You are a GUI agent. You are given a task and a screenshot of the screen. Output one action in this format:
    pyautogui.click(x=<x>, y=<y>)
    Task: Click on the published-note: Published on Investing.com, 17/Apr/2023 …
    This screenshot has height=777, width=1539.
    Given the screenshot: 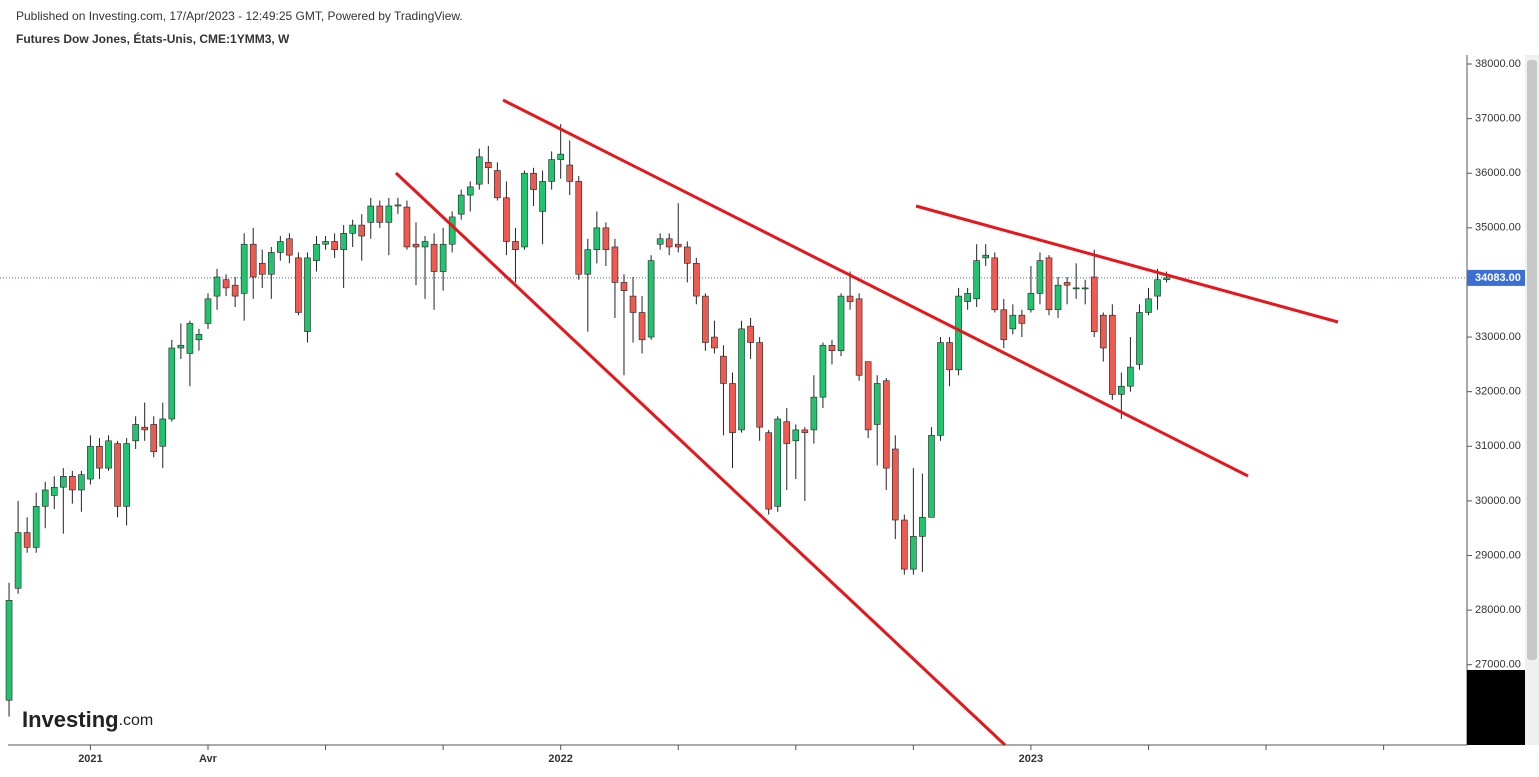 What is the action you would take?
    pyautogui.click(x=239, y=16)
    